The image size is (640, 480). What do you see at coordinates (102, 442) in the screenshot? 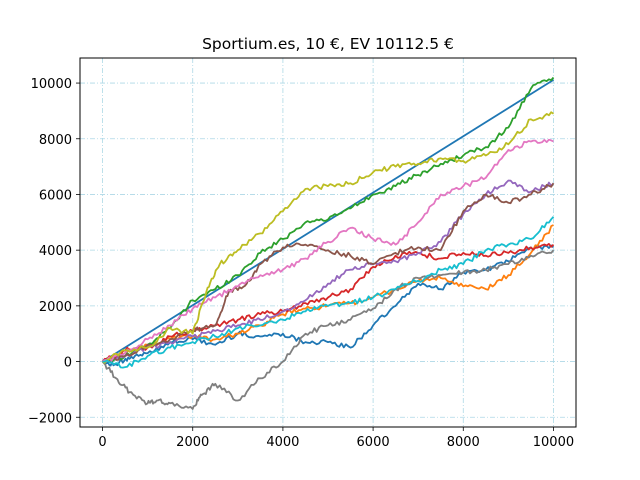
I see `x-tick-label: 0` at bounding box center [102, 442].